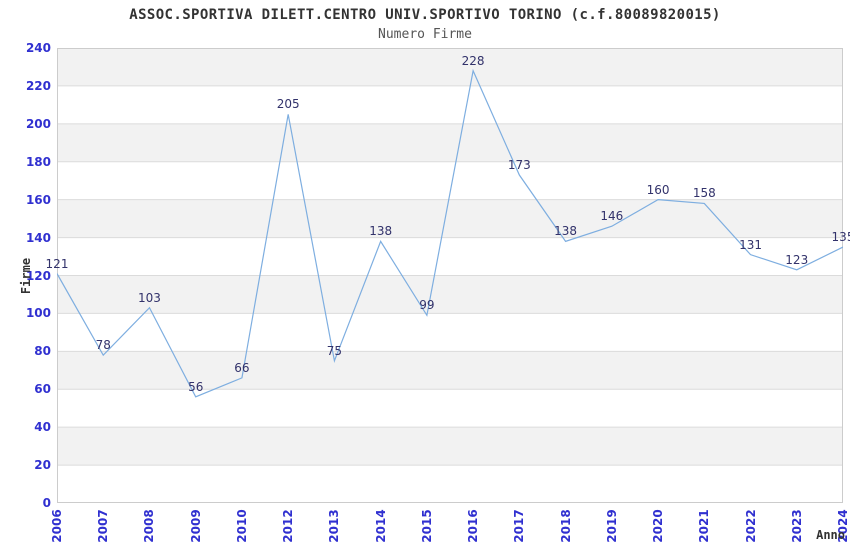 The height and width of the screenshot is (550, 850). What do you see at coordinates (38, 48) in the screenshot?
I see `y-tick-label: 240` at bounding box center [38, 48].